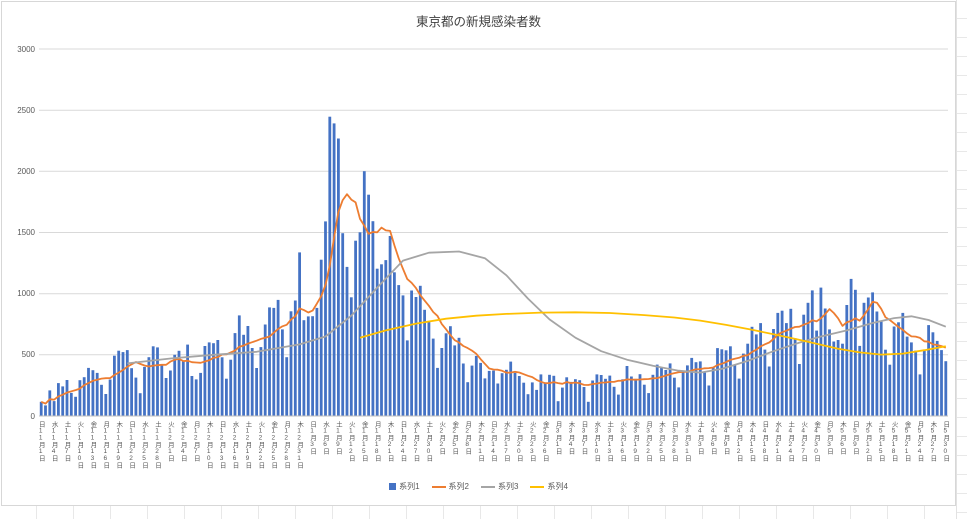 This screenshot has width=967, height=519. Describe the element at coordinates (286, 445) in the screenshot. I see `x-axis-tick-label: 月12月28日` at that location.